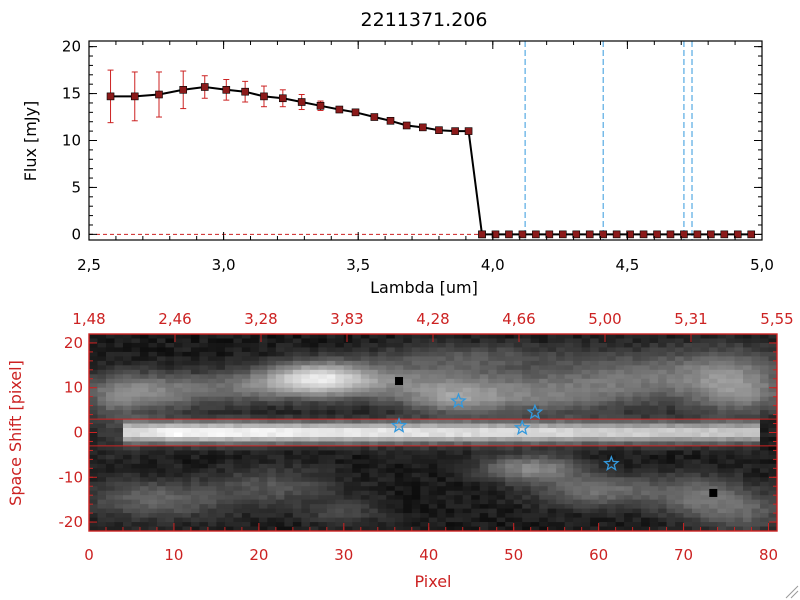 The height and width of the screenshot is (600, 800). I want to click on x-tick-label: 4,0, so click(493, 265).